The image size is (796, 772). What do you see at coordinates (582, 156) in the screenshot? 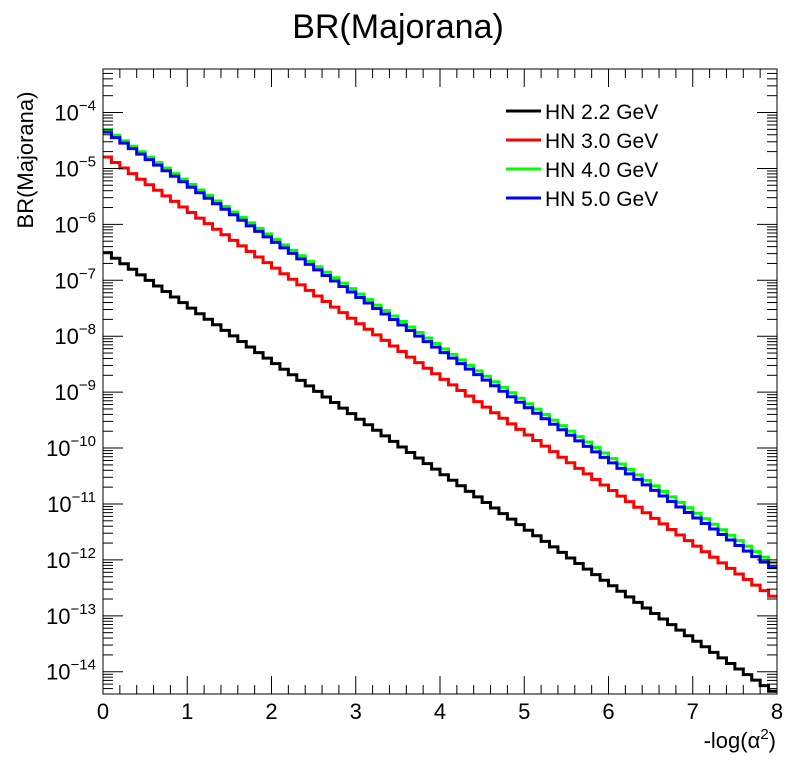
I see `legend: HN 2.2 GeV HN 3.0 GeV HN 4.0 GeV HN 5.0 GeV` at bounding box center [582, 156].